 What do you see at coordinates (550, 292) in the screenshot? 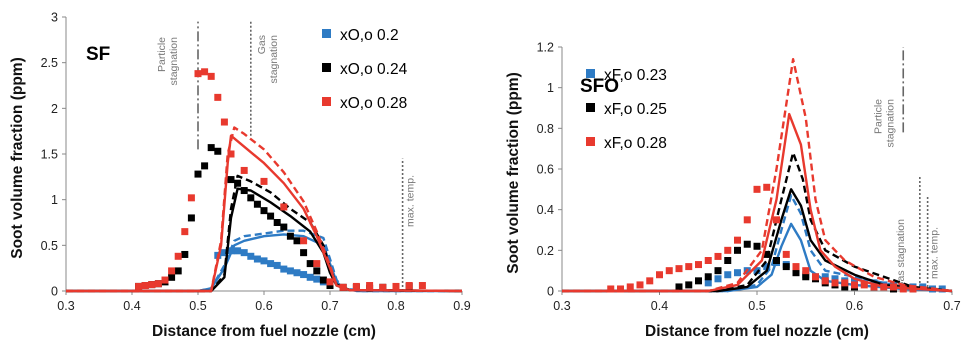
I see `y-tick-label: 0` at bounding box center [550, 292].